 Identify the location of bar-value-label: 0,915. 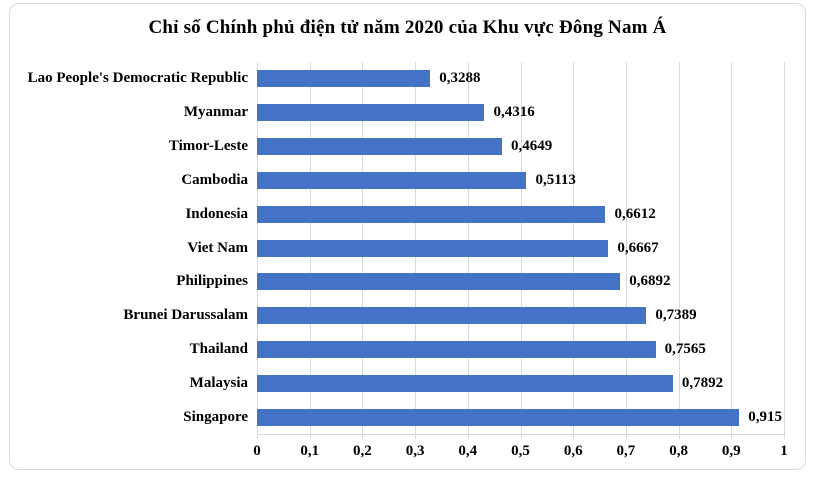
(765, 416).